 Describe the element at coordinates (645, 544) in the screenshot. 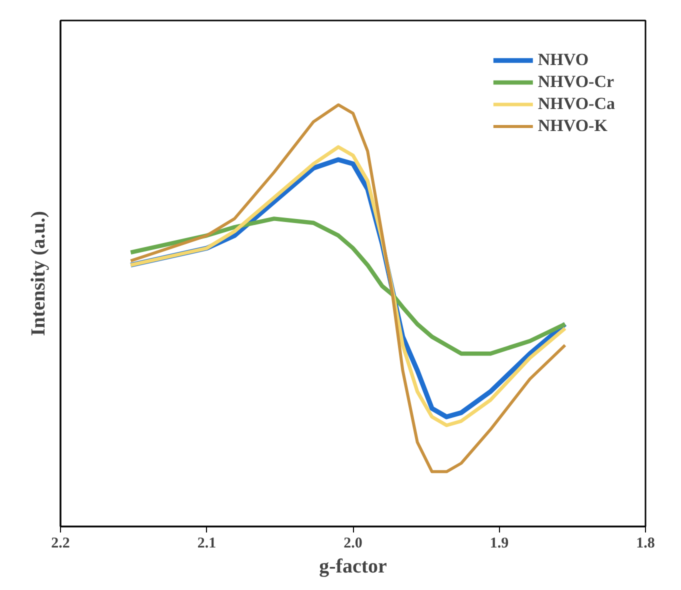

I see `x-tick-label: 1.8` at that location.